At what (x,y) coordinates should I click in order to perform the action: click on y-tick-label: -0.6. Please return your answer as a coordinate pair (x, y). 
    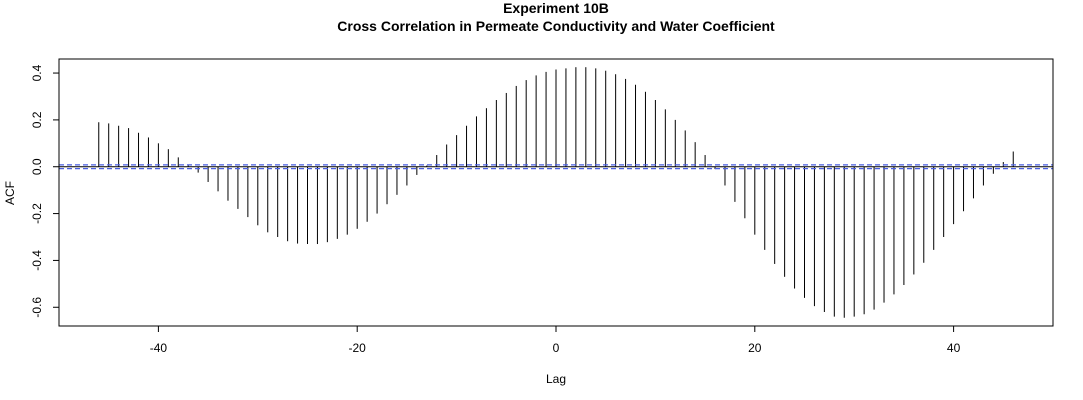
    Looking at the image, I should click on (37, 307).